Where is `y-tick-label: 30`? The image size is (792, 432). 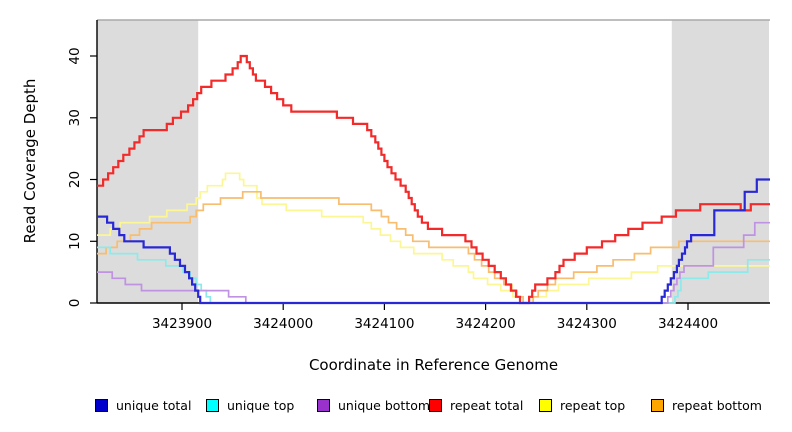 y-tick-label: 30 is located at coordinates (75, 117).